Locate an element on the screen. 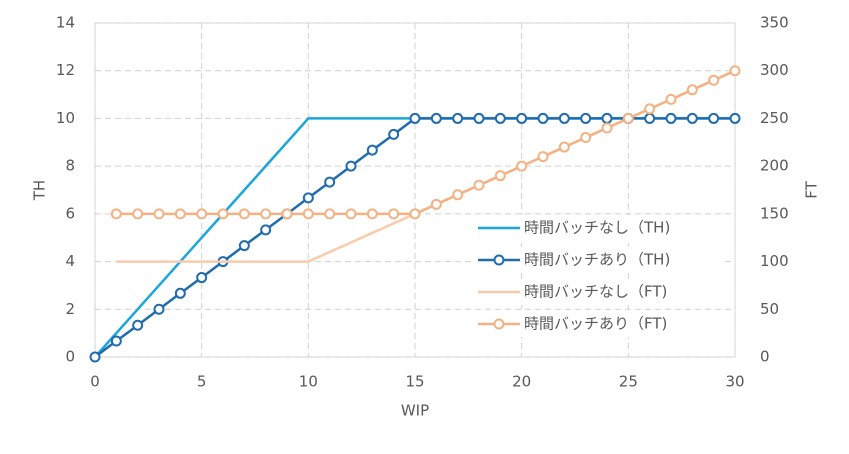 The height and width of the screenshot is (454, 849). legend-label: 時間バッチあり（FT) is located at coordinates (595, 324).